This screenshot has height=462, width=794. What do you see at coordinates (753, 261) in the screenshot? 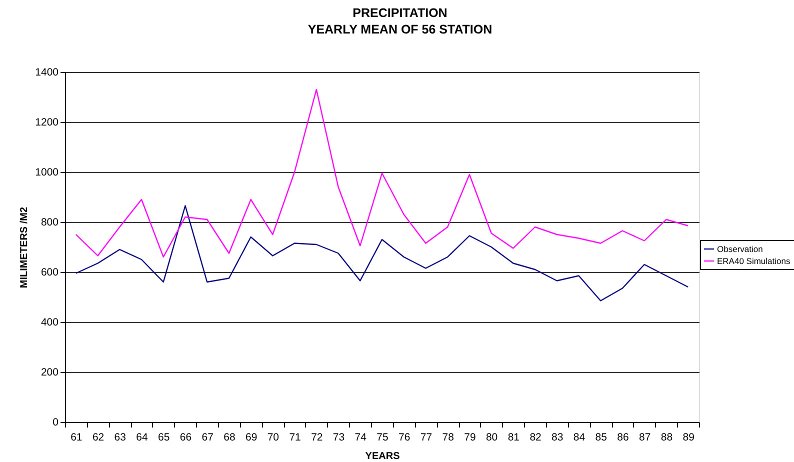
I see `legend-label: ERA40 Simulations` at bounding box center [753, 261].